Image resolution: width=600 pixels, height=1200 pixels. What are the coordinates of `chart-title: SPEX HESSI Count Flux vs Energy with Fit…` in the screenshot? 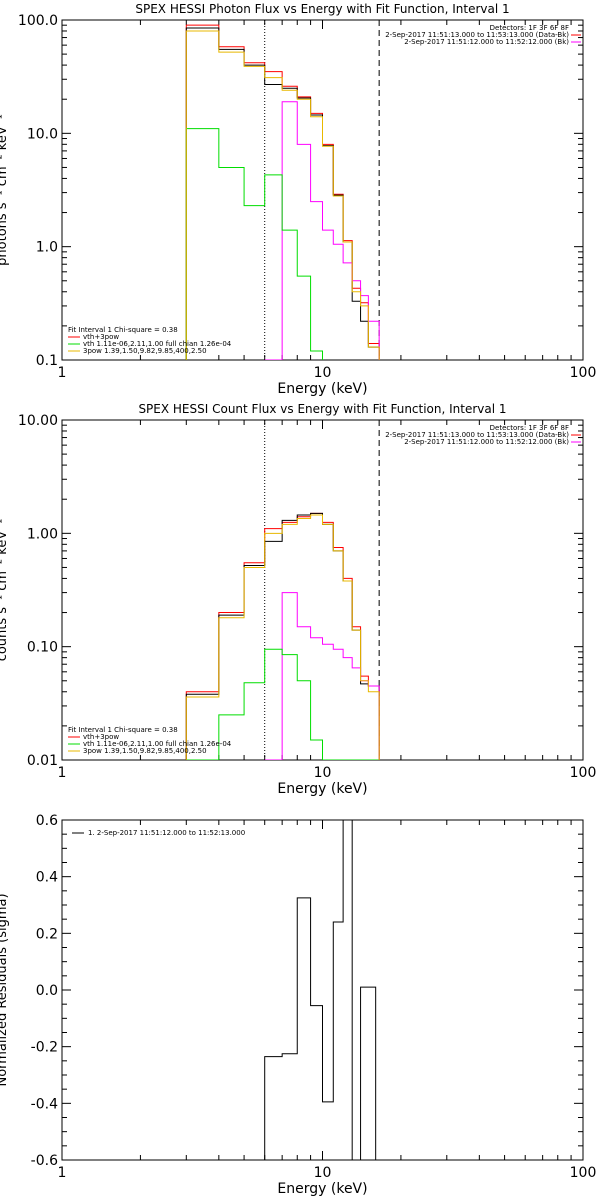 It's located at (322, 409).